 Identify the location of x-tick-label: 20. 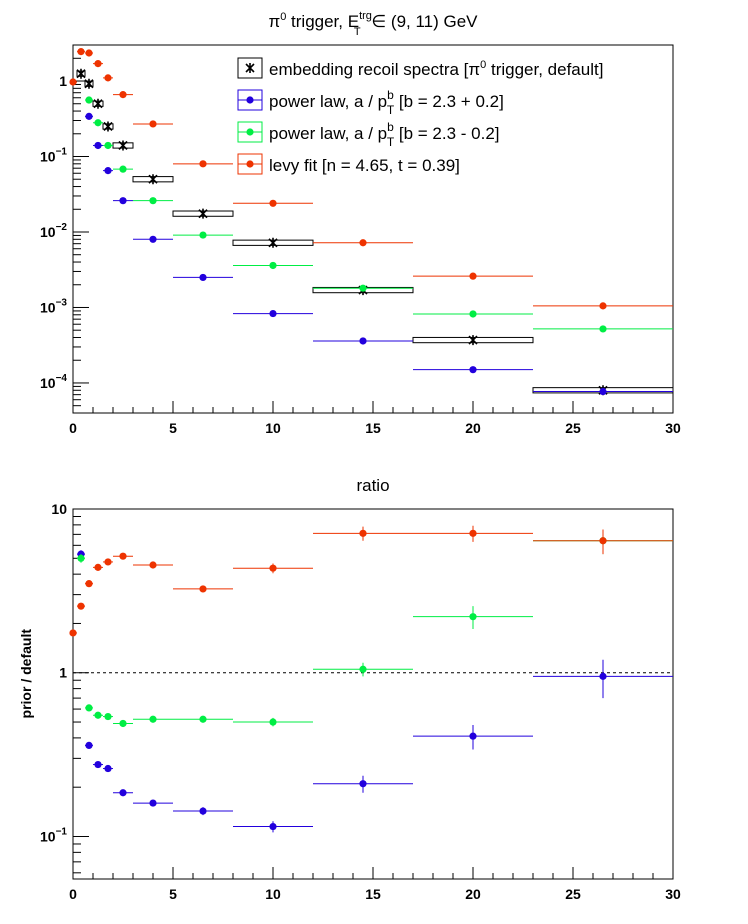
(473, 428).